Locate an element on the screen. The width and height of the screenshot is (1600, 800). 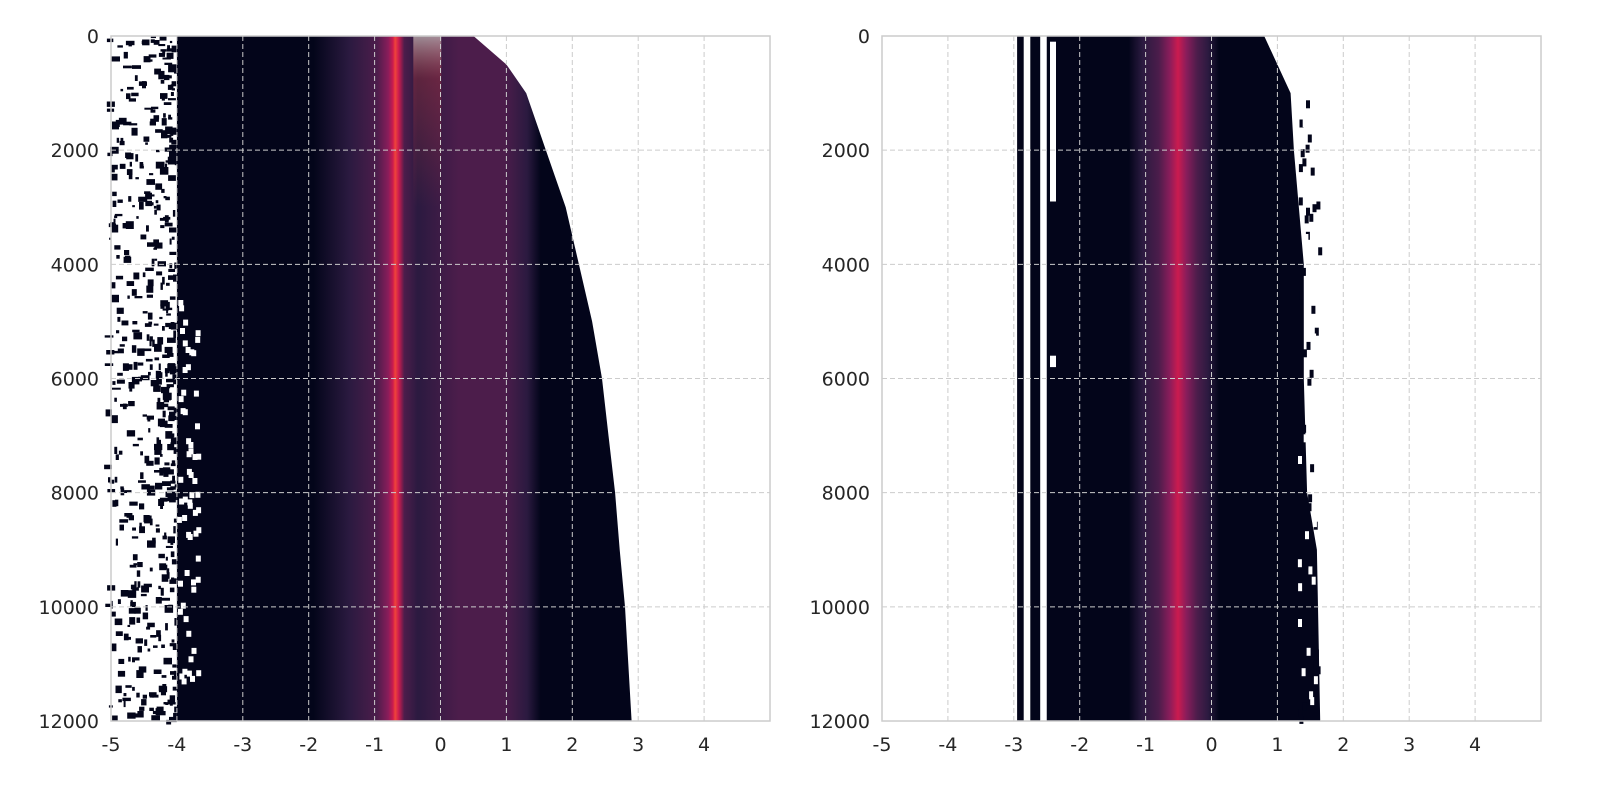
x-tick-label: 0 is located at coordinates (440, 745).